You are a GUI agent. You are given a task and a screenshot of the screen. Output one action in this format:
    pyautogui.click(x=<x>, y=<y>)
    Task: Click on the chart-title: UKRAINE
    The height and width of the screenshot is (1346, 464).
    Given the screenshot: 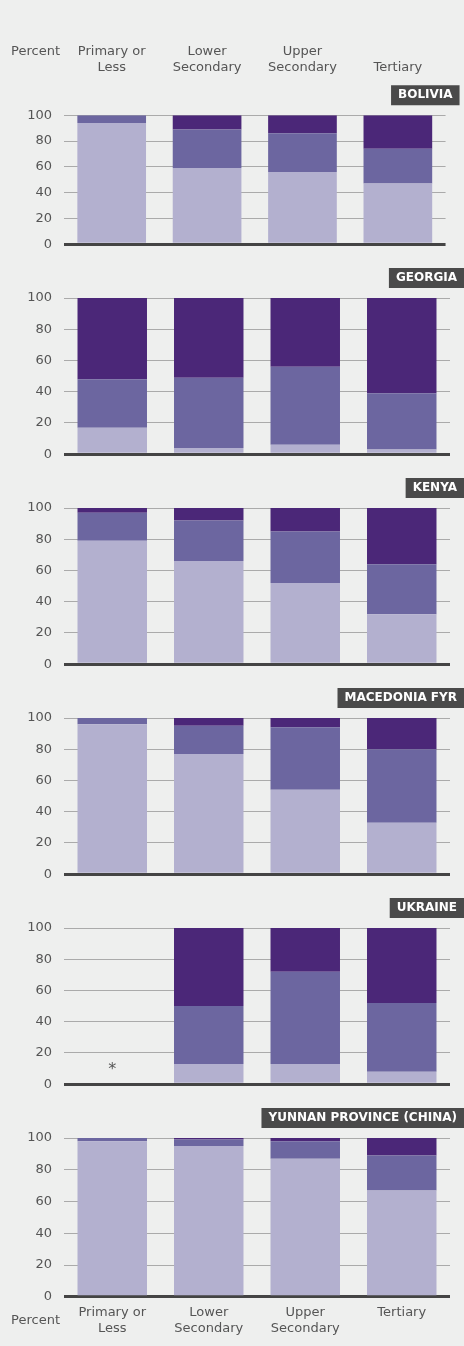 What is the action you would take?
    pyautogui.click(x=426, y=907)
    